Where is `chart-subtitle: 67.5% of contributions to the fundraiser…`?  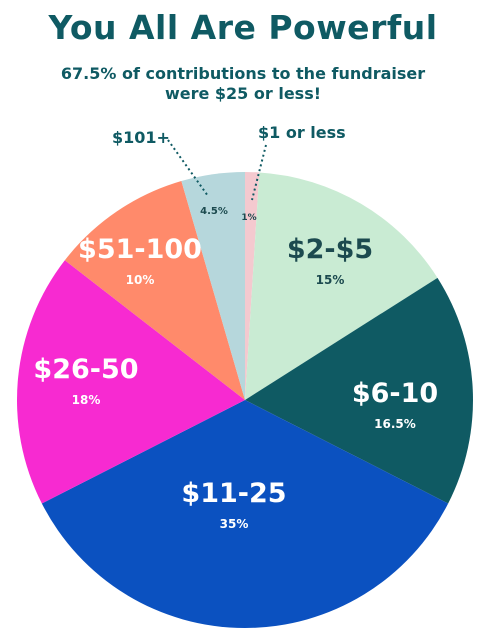 chart-subtitle: 67.5% of contributions to the fundraiser… is located at coordinates (243, 83).